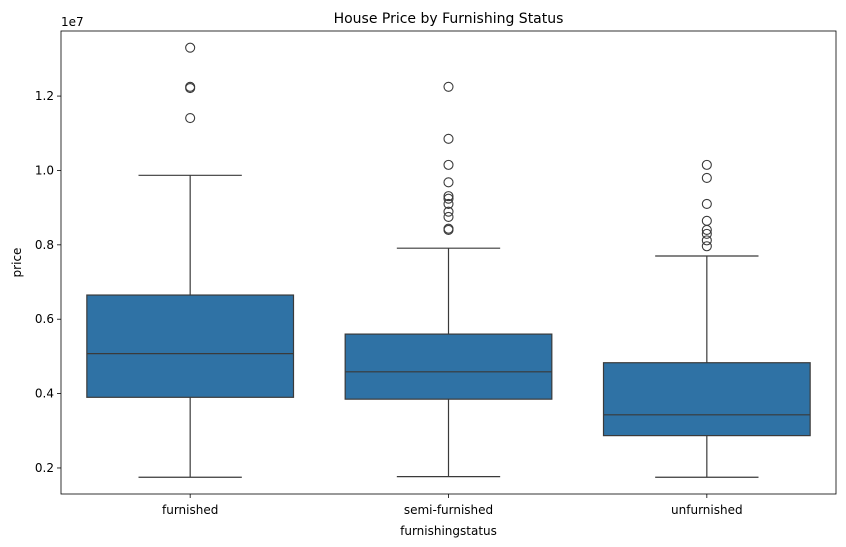 This screenshot has height=547, width=846. I want to click on y-axis-ticks: 0.2 0.4 0.6 0.8 1.0 1.2, so click(48, 282).